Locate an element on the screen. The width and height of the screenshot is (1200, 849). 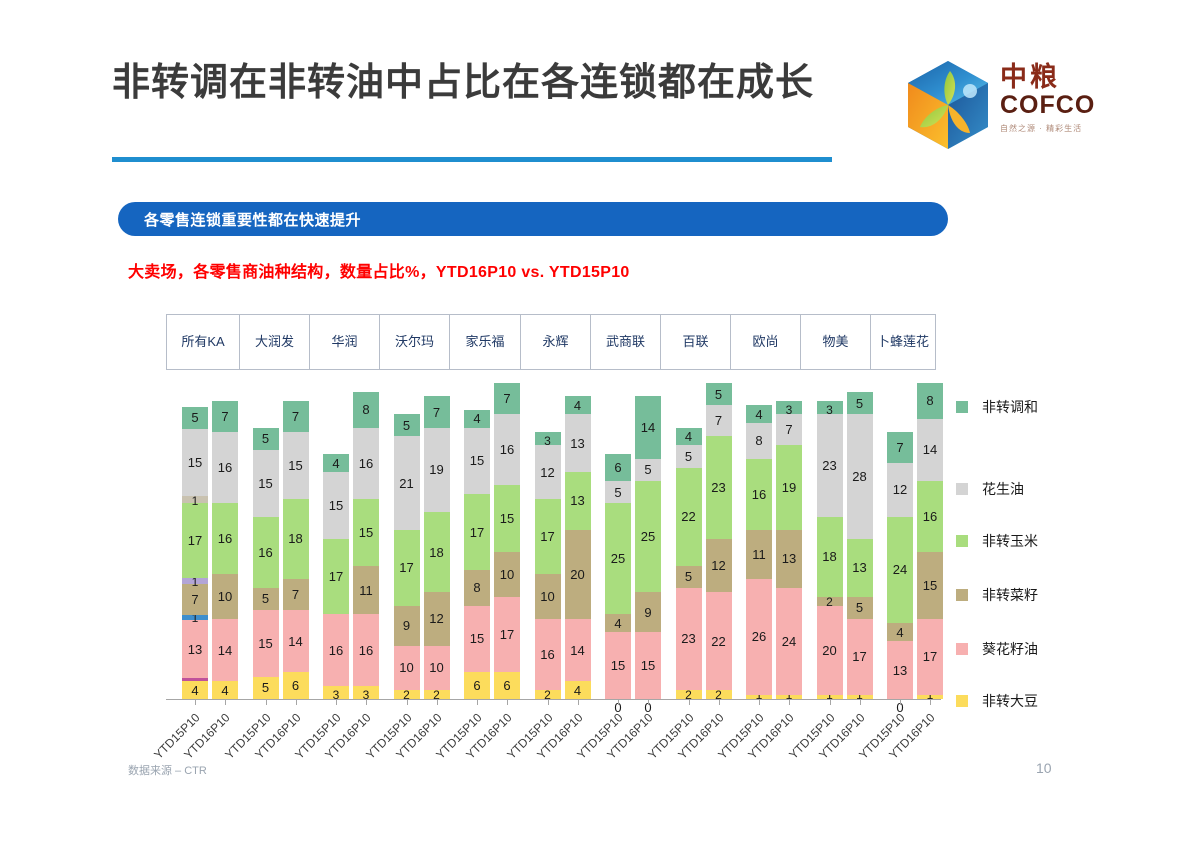
bar-column: 2 23 5 22 5 4 is located at coordinates (688, 564).